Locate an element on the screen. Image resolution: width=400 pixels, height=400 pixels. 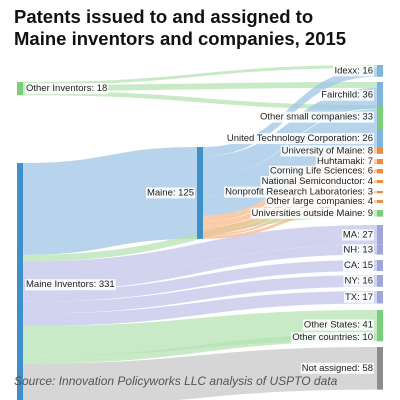
node-label-tx: TX: 17 is located at coordinates (359, 297).